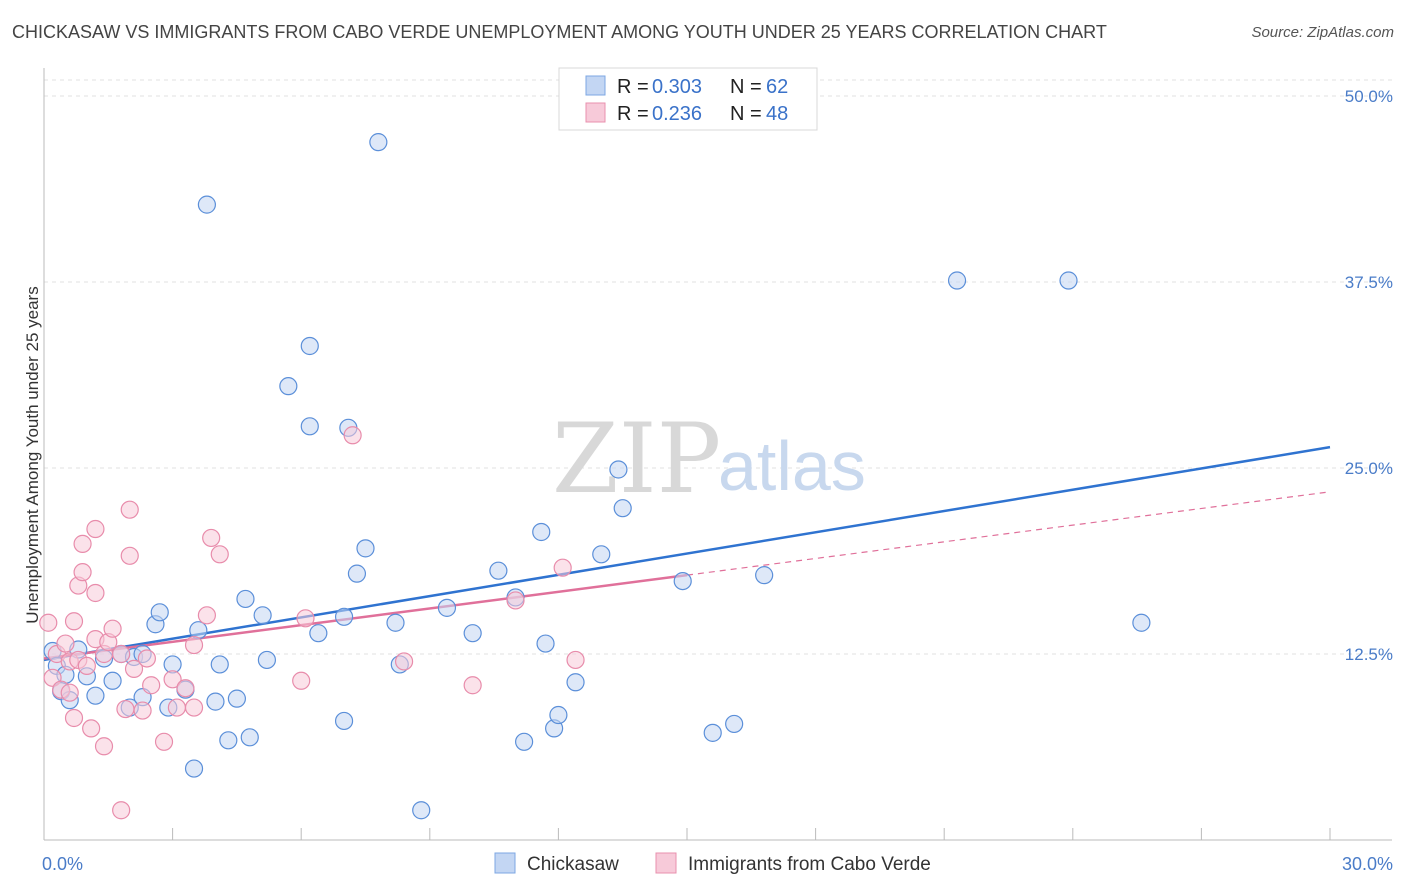 The width and height of the screenshot is (1406, 892). I want to click on legend-r-label-chickasaw: R =, so click(633, 87).